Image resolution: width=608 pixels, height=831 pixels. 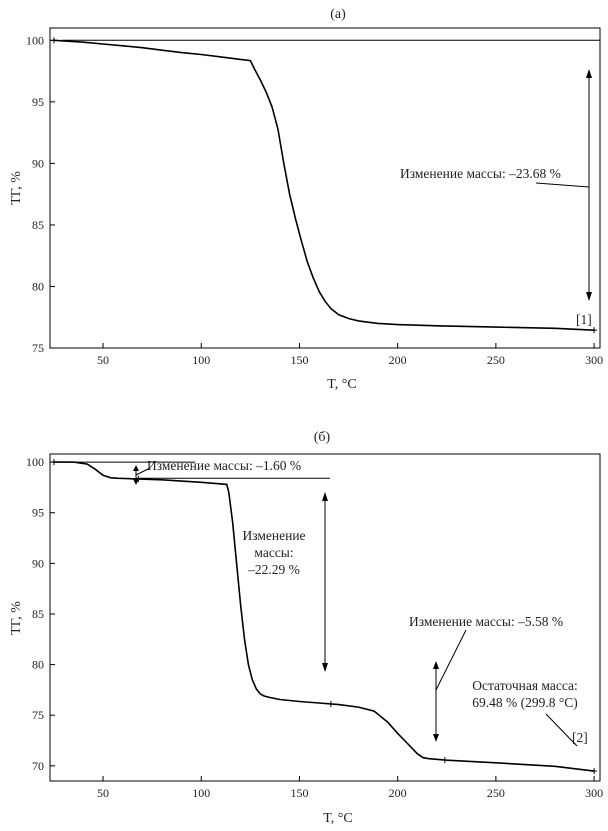 What do you see at coordinates (525, 702) in the screenshot?
I see `panel-b-residual-label-line2: 69.48 % (299.8 °C)` at bounding box center [525, 702].